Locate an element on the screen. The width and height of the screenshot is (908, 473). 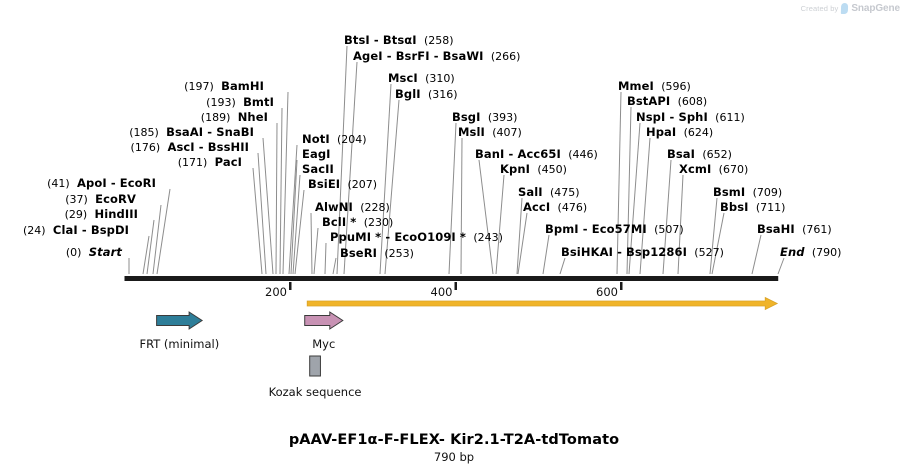
enzyme-name: BstAPI is located at coordinates (649, 101).